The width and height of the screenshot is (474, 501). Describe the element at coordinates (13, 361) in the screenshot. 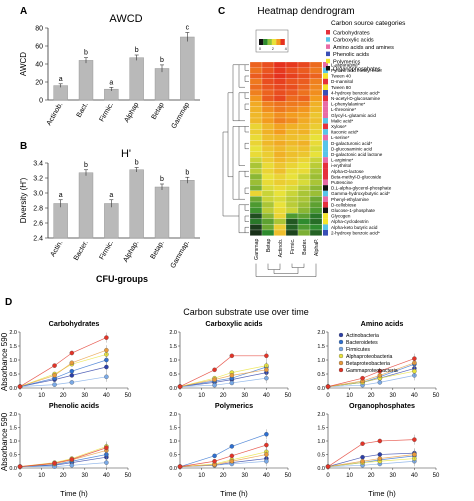

I see `subplot-y-tick-label: 1.0` at that location.